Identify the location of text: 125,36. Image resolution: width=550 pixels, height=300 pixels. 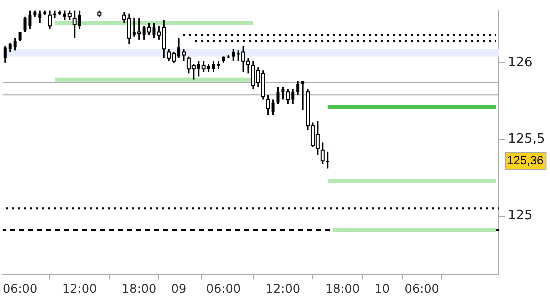
(525, 160).